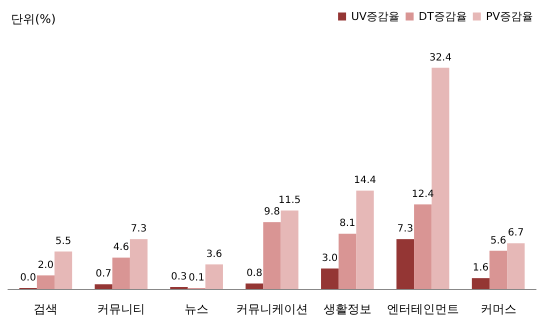  What do you see at coordinates (498, 309) in the screenshot?
I see `x-tick-label: 커머스` at bounding box center [498, 309].